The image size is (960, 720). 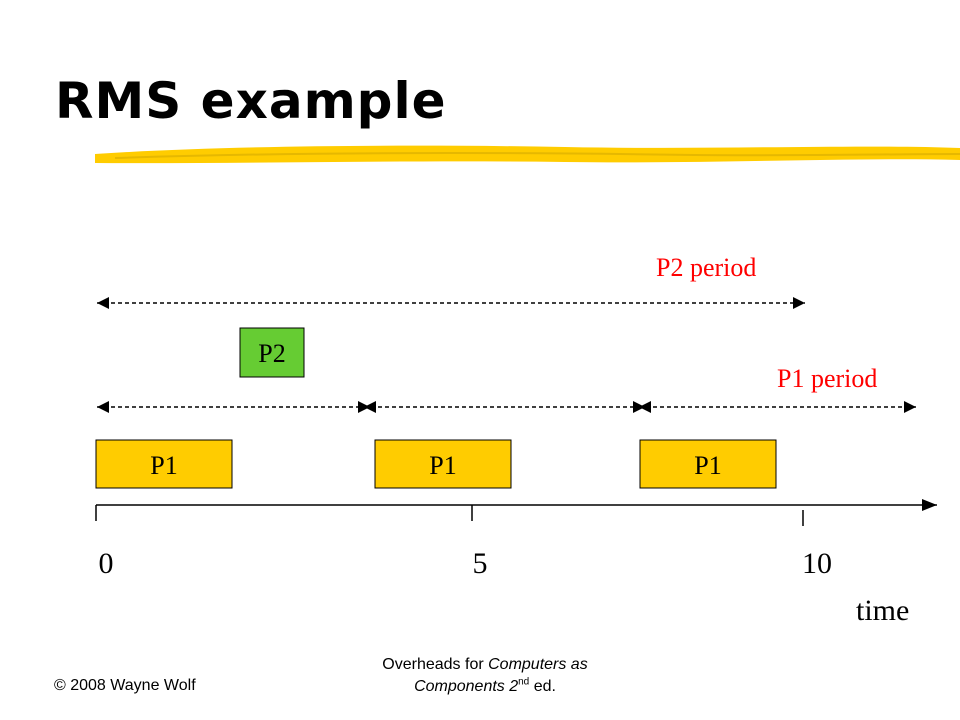 I want to click on p1-task-label-2: P1, so click(x=442, y=465).